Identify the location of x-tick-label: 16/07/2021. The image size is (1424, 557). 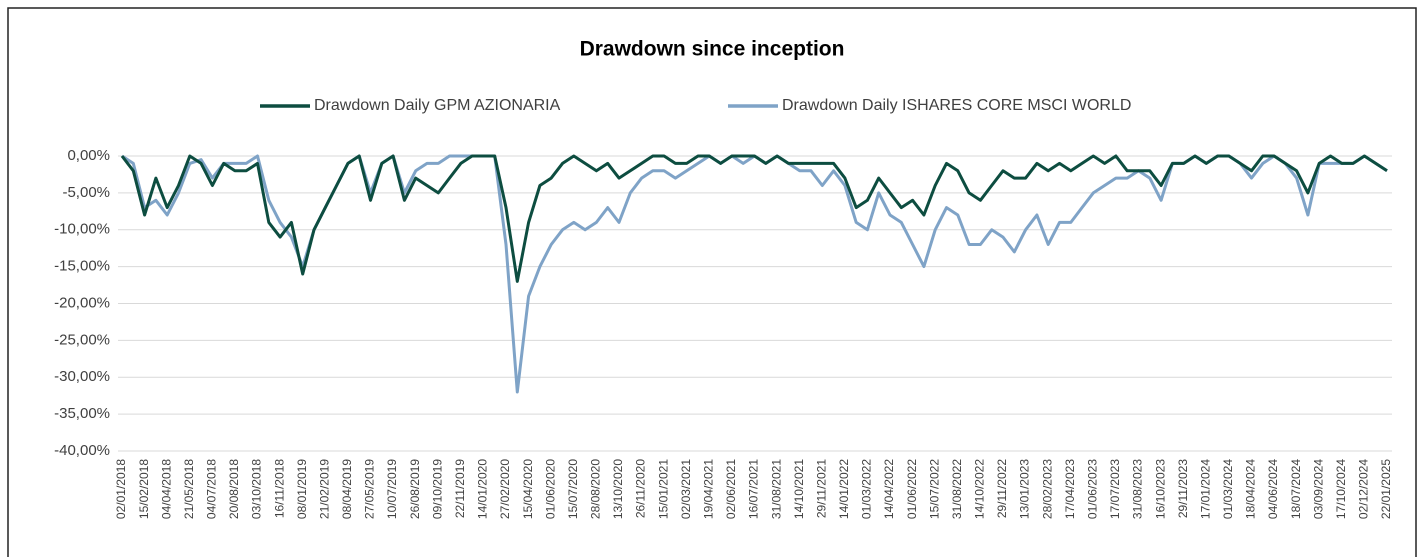
(754, 489).